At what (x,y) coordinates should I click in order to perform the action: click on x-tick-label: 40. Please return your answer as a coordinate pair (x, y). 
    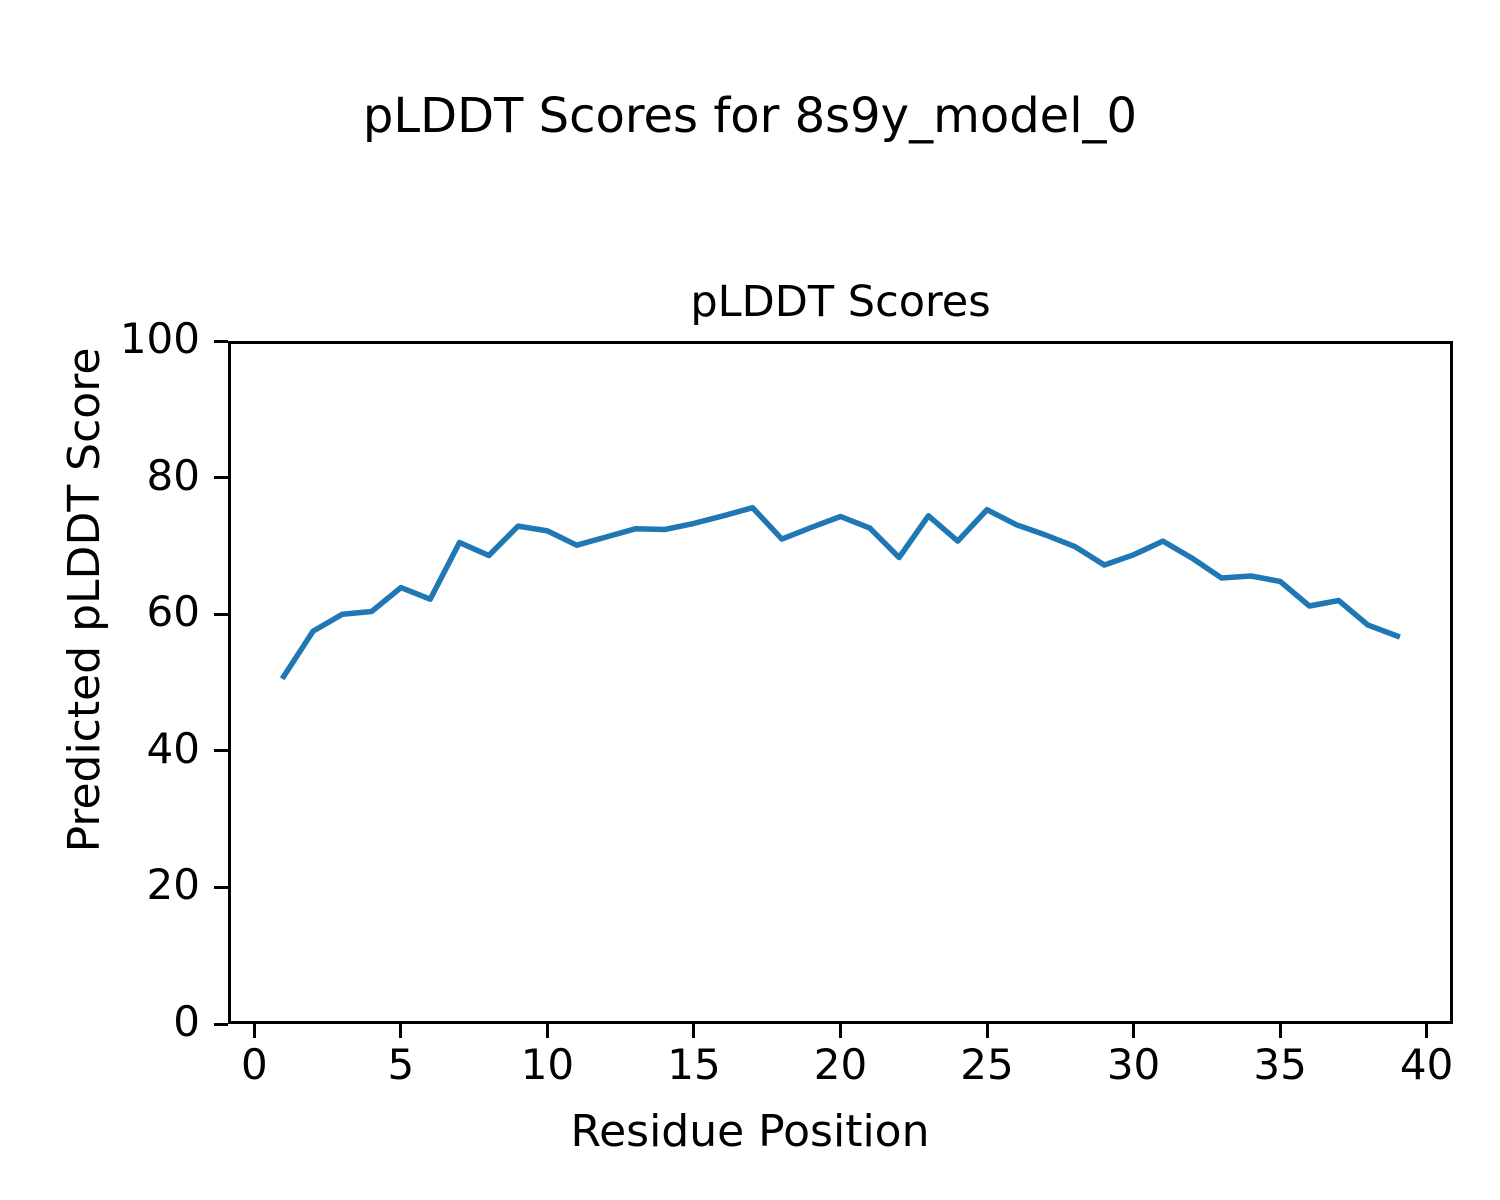
    Looking at the image, I should click on (1426, 1064).